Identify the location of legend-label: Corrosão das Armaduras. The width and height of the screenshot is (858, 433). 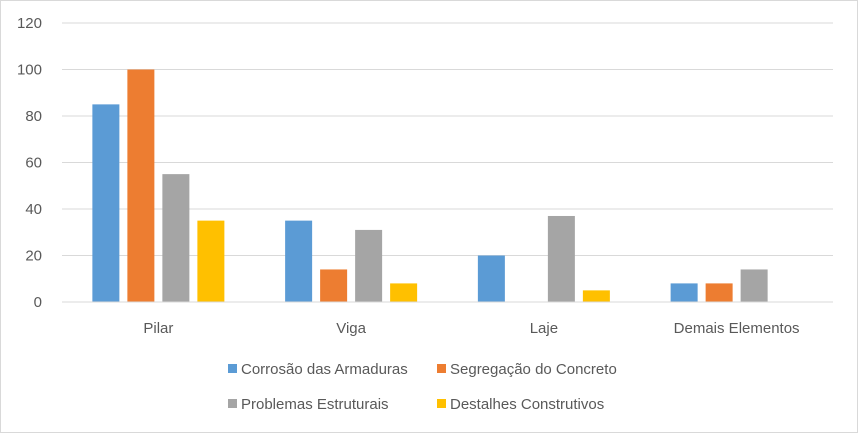
(324, 369).